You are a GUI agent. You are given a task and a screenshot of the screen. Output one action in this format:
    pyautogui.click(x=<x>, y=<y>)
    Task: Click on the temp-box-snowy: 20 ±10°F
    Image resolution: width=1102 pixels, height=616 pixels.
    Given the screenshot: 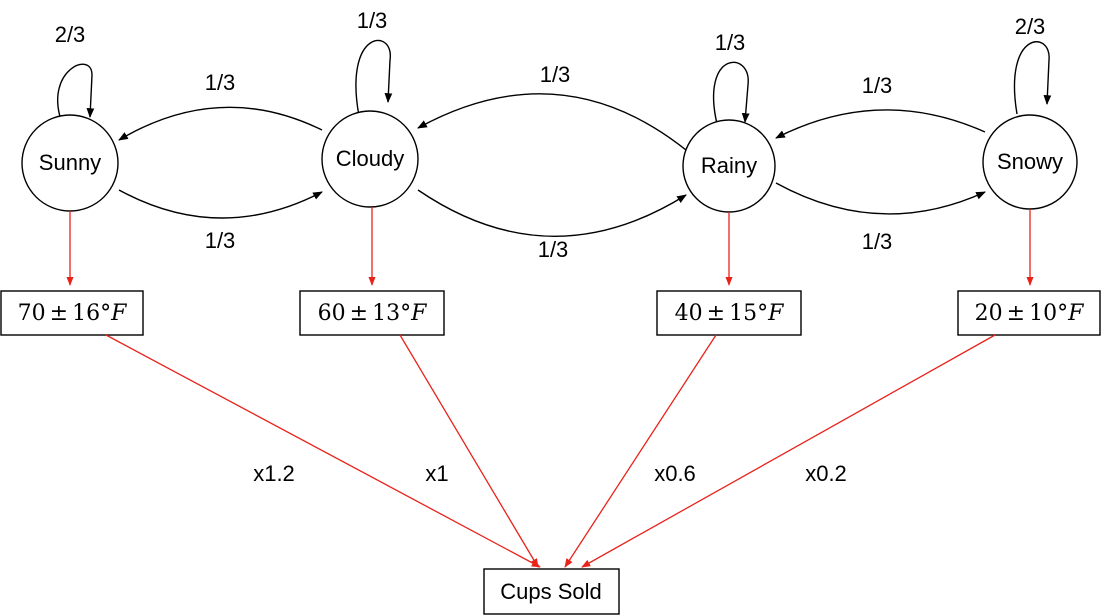 What is the action you would take?
    pyautogui.click(x=1029, y=313)
    